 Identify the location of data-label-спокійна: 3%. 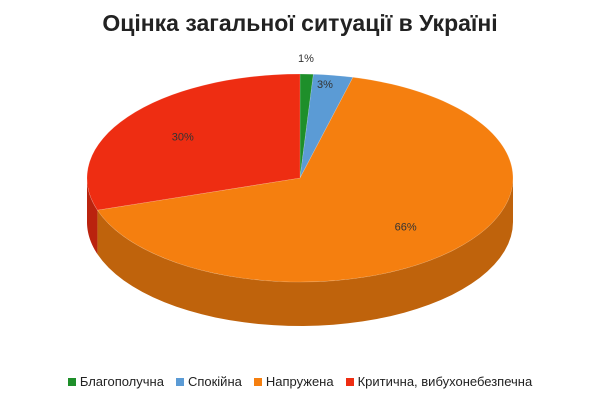
(325, 85).